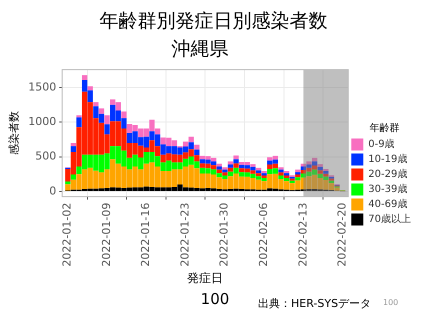  What do you see at coordinates (185, 234) in the screenshot?
I see `x-tick-label: 2022-01-23` at bounding box center [185, 234].